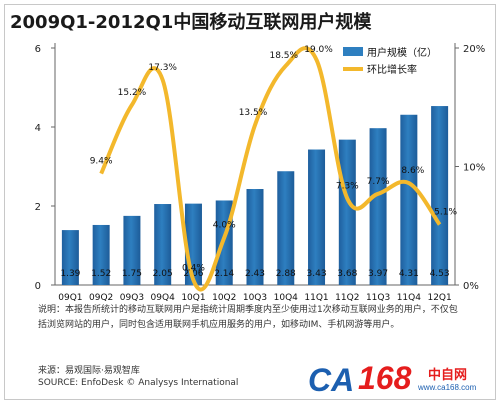 This screenshot has height=404, width=500. What do you see at coordinates (224, 298) in the screenshot?
I see `x-tick-label: 10Q2` at bounding box center [224, 298].